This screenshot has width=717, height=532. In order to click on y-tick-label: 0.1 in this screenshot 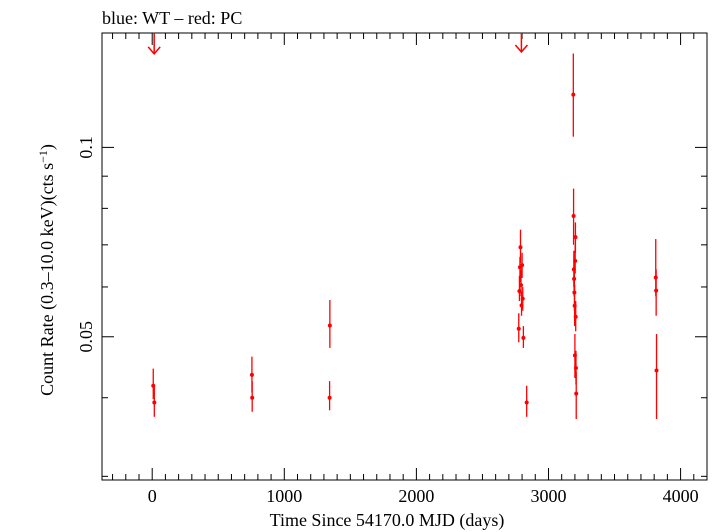, I will do `click(86, 147)`.